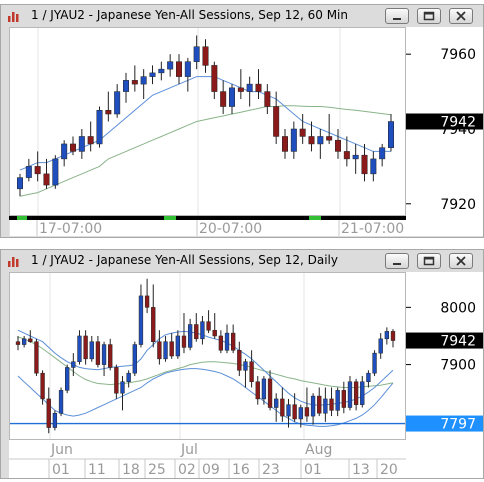  What do you see at coordinates (211, 470) in the screenshot?
I see `day-label: 09` at bounding box center [211, 470].